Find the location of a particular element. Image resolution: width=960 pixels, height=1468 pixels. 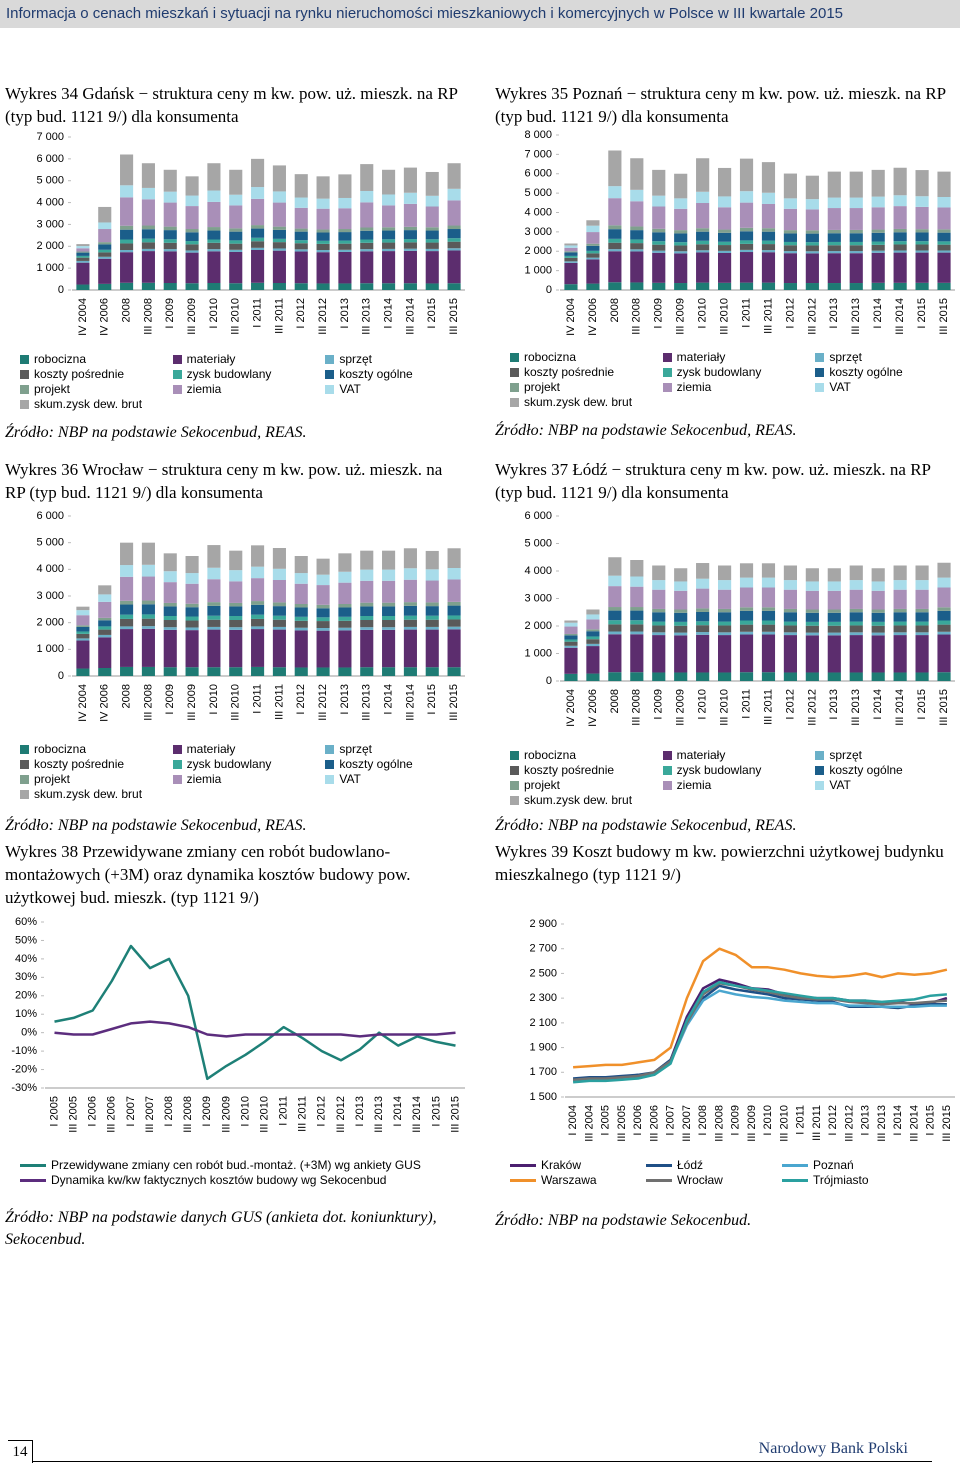

legend-label: ziemia is located at coordinates (694, 387).